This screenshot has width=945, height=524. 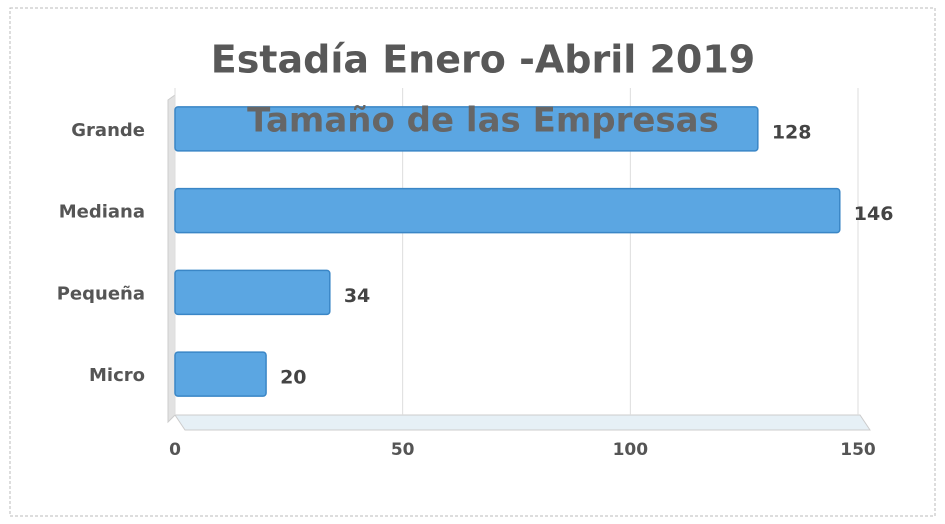 What do you see at coordinates (631, 450) in the screenshot?
I see `x-tick-label: 100` at bounding box center [631, 450].